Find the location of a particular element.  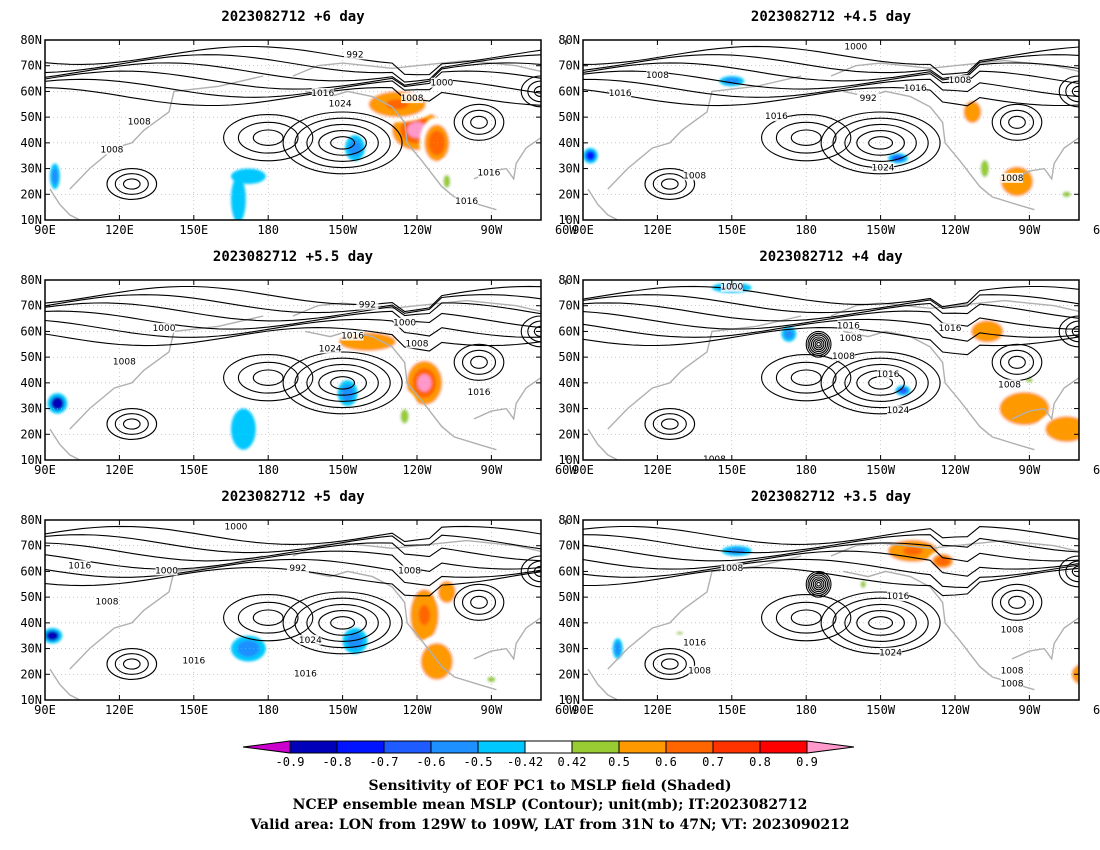

contour-label: 1000 is located at coordinates (164, 329).